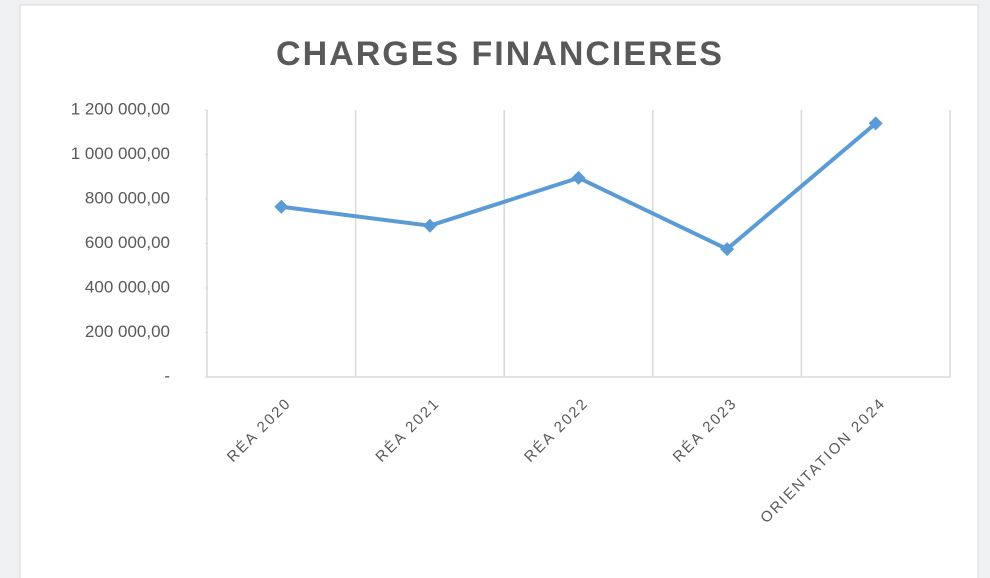 This screenshot has width=990, height=578. Describe the element at coordinates (120, 108) in the screenshot. I see `y-tick-label: 1 200 000,00` at that location.